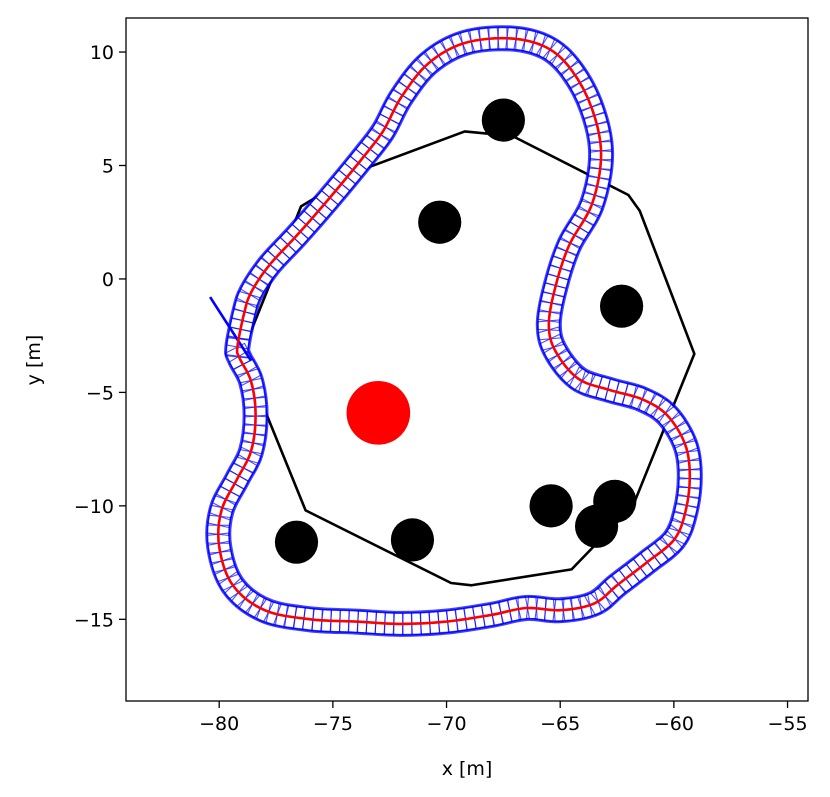 The height and width of the screenshot is (797, 830). Describe the element at coordinates (378, 412) in the screenshot. I see `target-marker` at that location.